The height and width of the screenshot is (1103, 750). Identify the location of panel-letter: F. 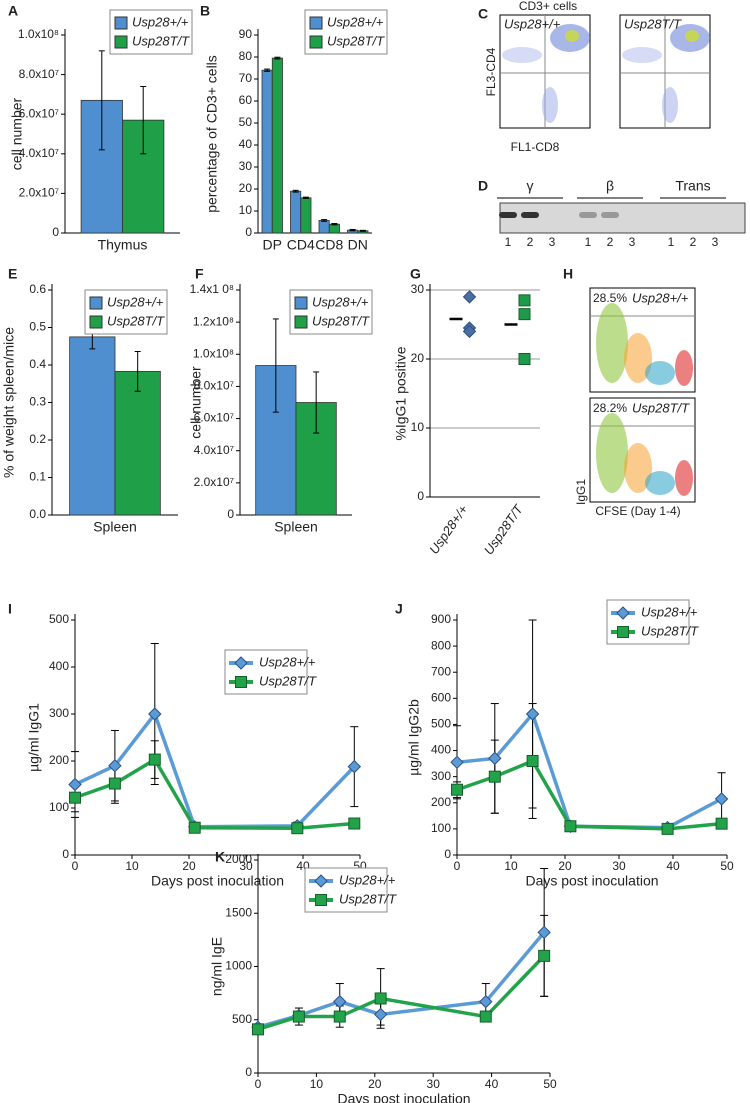
(199, 274).